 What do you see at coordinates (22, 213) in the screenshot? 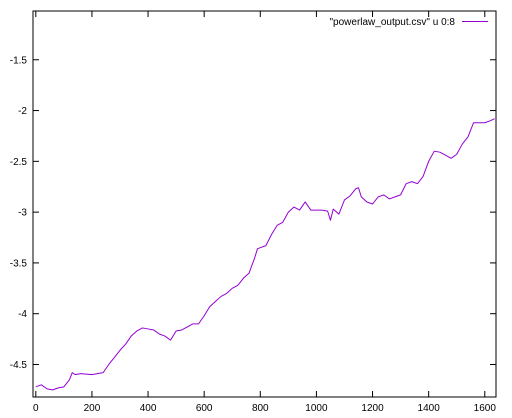
I see `y-tick-label: -3` at bounding box center [22, 213].